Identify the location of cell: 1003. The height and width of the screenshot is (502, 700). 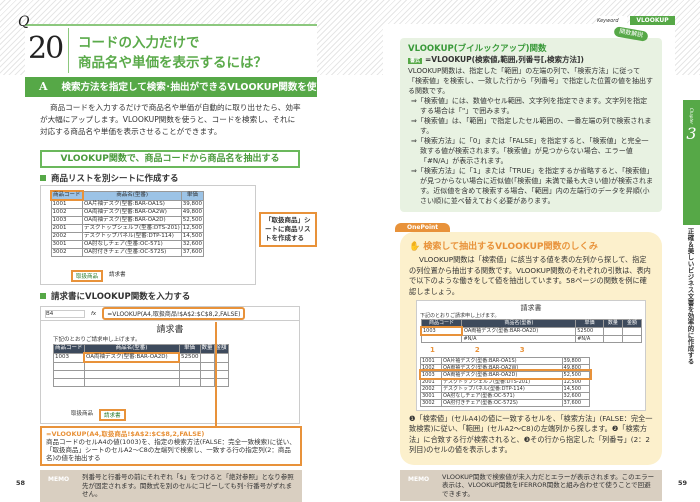
(67, 220).